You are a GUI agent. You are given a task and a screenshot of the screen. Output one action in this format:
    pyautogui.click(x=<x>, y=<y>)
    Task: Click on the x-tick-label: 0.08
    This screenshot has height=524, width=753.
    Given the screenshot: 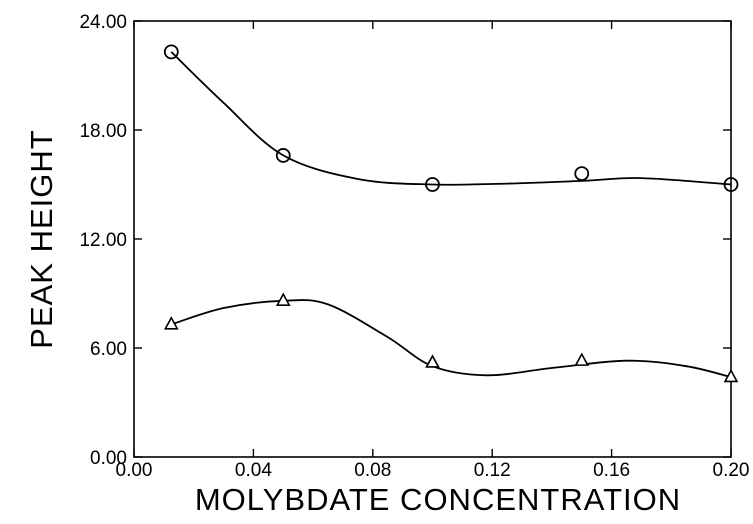 What is the action you would take?
    pyautogui.click(x=372, y=470)
    